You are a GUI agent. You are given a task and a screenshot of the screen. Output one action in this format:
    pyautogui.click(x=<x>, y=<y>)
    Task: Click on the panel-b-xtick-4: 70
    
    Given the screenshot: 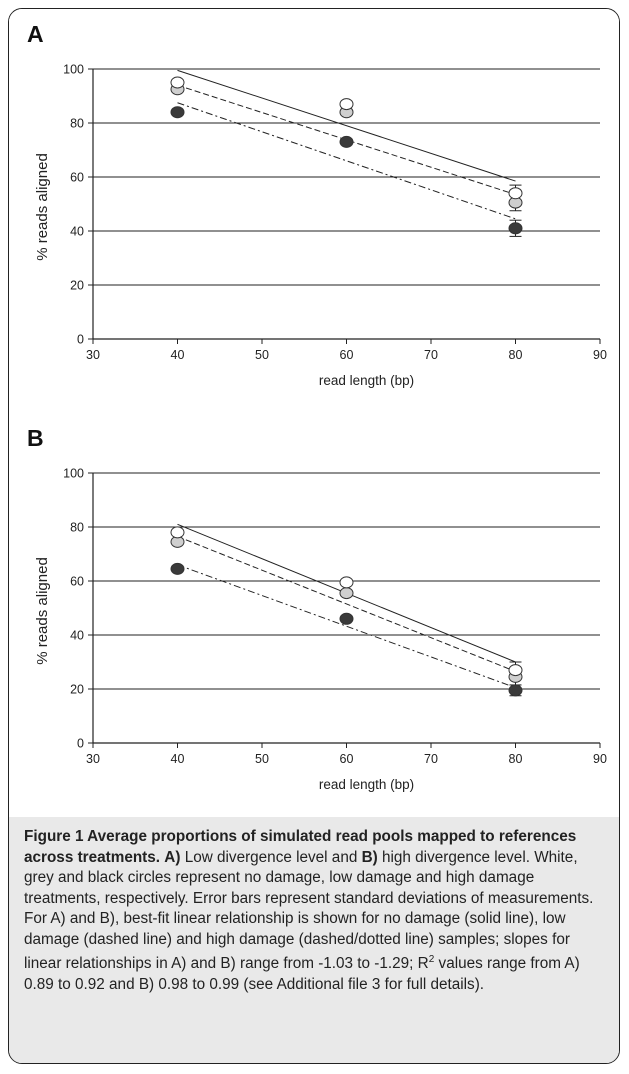 What is the action you would take?
    pyautogui.click(x=431, y=759)
    